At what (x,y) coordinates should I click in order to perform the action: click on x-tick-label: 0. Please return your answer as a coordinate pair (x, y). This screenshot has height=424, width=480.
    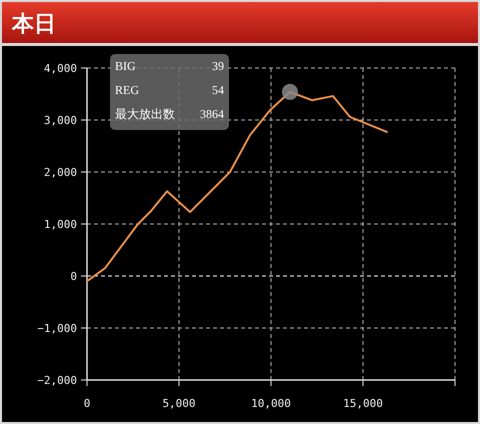
    Looking at the image, I should click on (87, 403).